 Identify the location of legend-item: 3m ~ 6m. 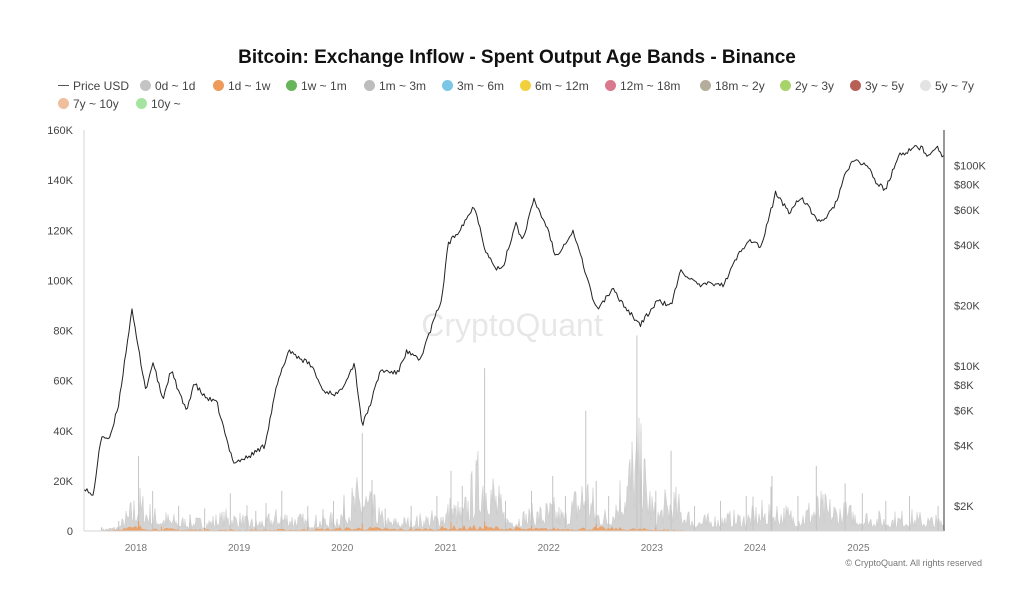
(473, 86).